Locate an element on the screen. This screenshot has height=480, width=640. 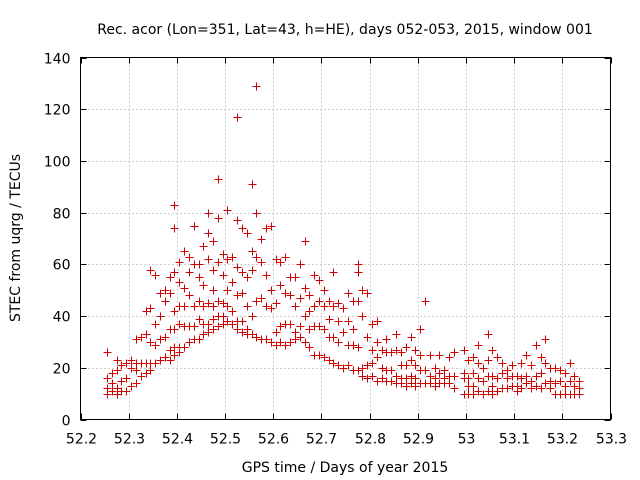
y-tick-label: 100 is located at coordinates (57, 163).